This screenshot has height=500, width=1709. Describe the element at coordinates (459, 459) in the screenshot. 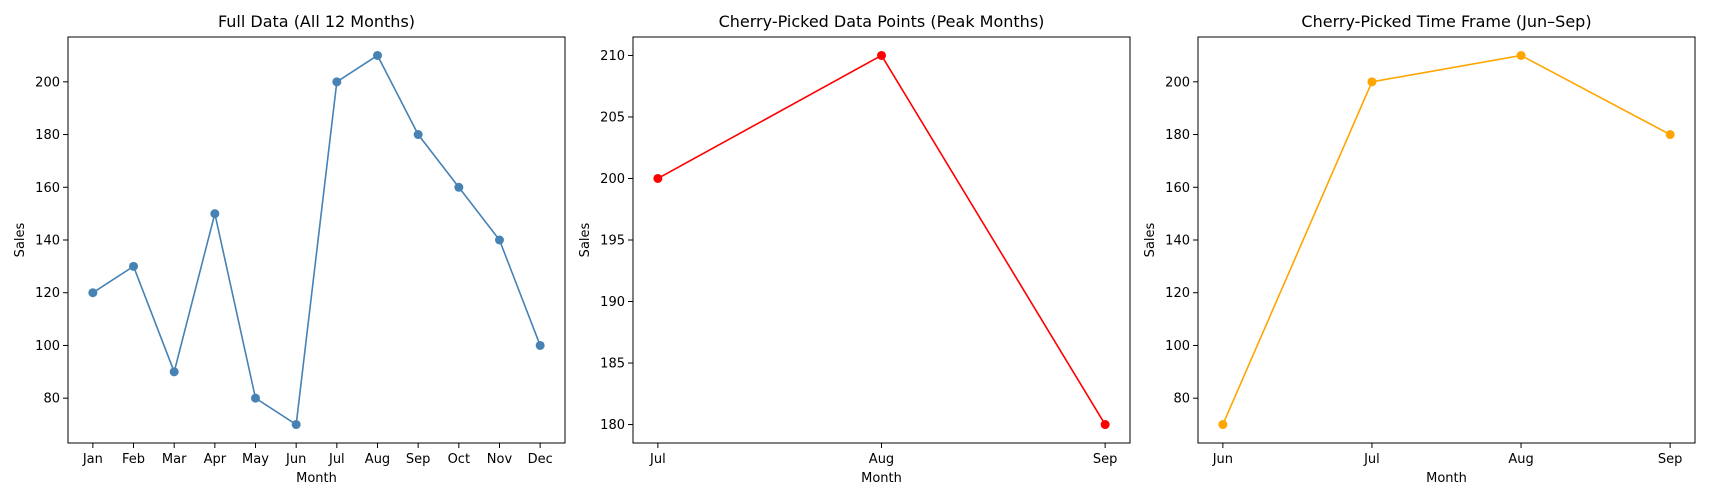

I see `x-tick-label: Oct` at that location.